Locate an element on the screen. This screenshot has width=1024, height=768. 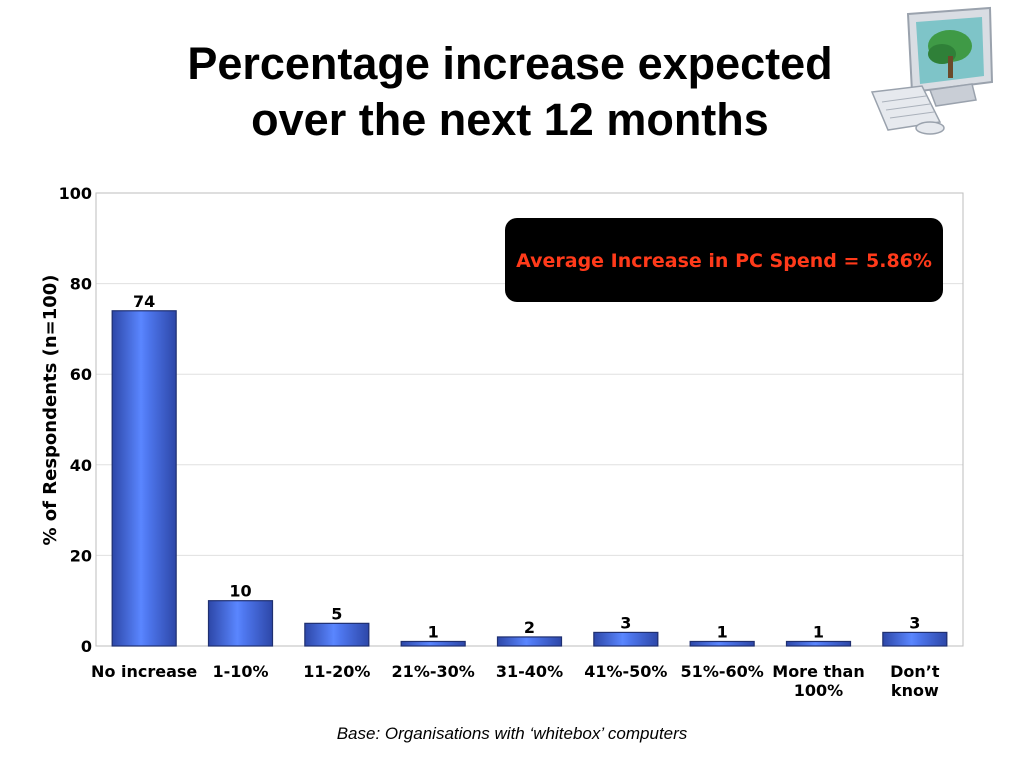
y-tick-label: 0 is located at coordinates (86, 646).